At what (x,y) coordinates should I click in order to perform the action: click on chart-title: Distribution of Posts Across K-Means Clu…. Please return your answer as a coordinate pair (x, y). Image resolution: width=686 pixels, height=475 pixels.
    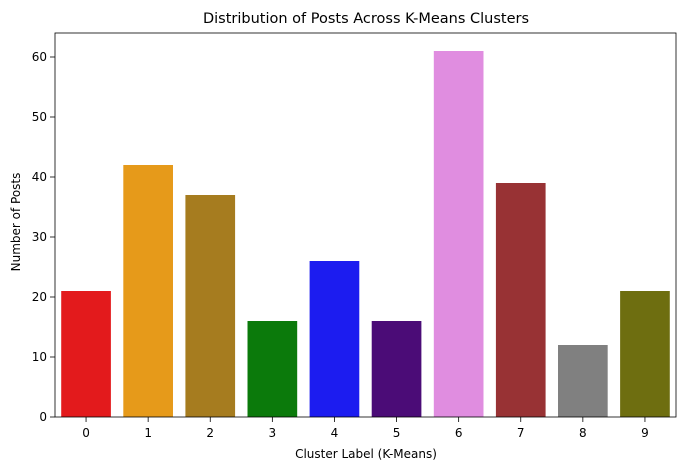
    Looking at the image, I should click on (366, 19).